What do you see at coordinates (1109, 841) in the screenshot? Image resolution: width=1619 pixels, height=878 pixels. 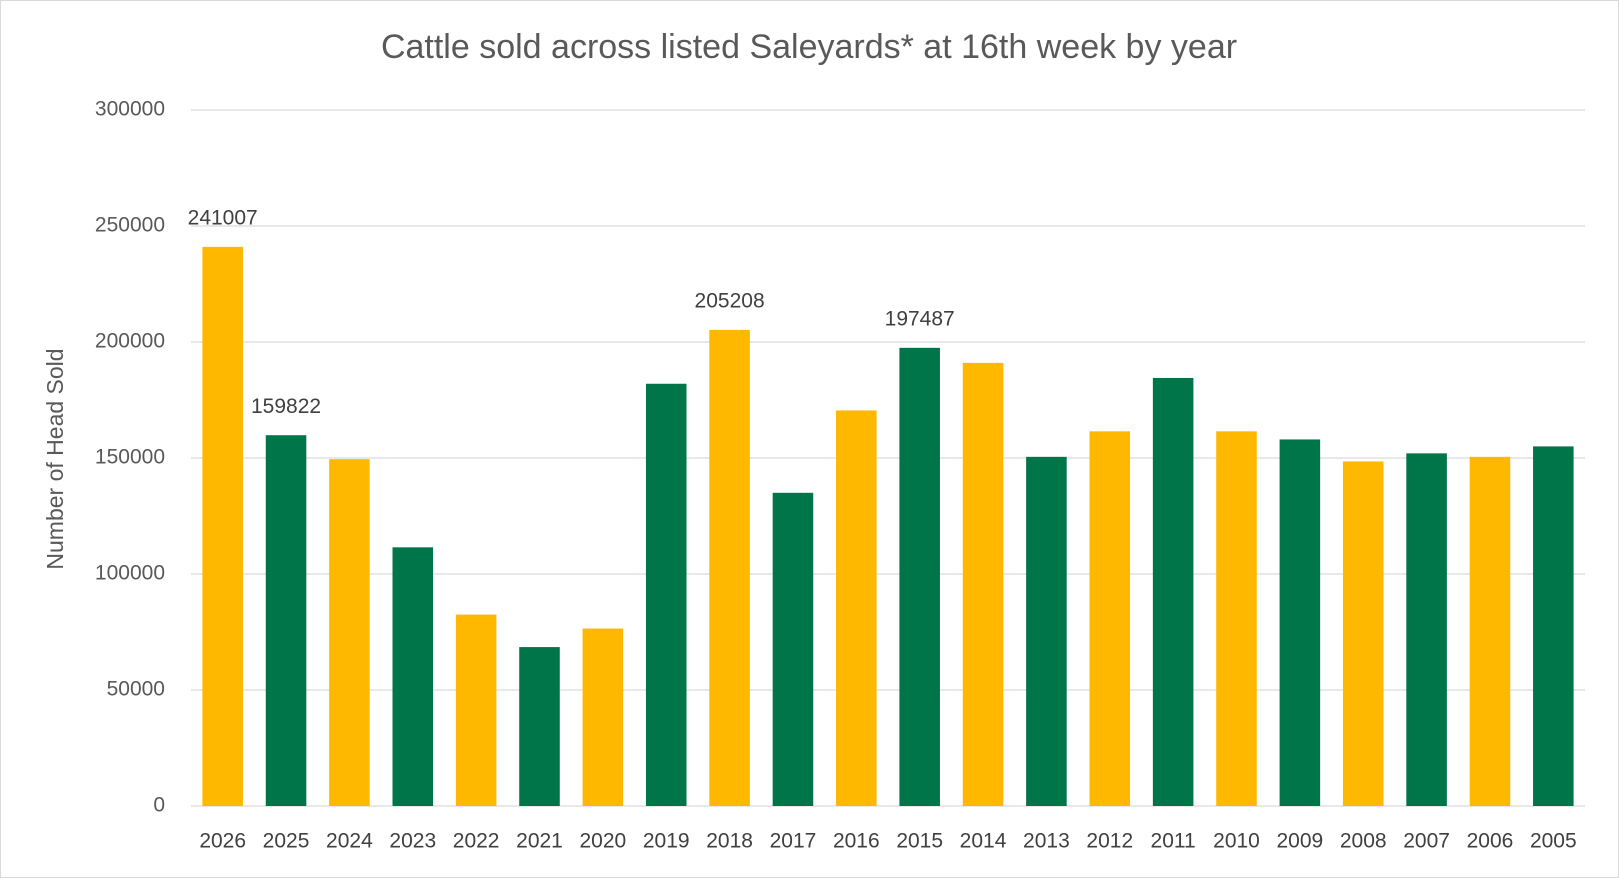 I see `x-tick-label: 2012` at bounding box center [1109, 841].